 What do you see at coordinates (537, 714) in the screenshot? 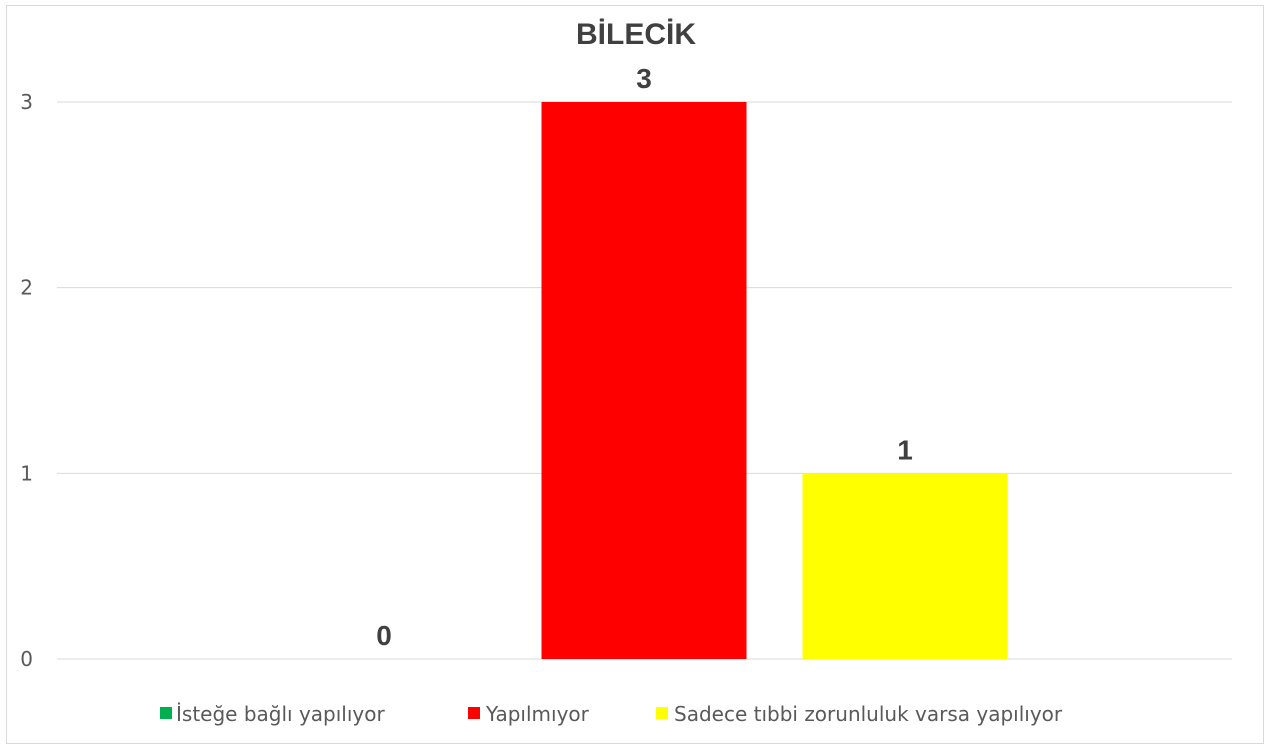
I see `legend-label: Yapılmıyor` at bounding box center [537, 714].